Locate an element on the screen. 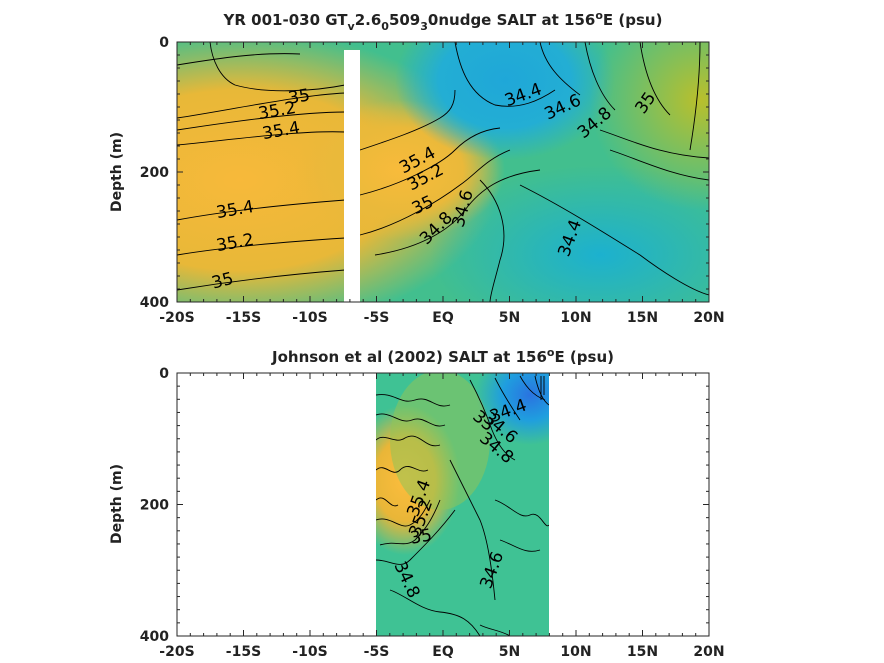 The image size is (884, 663). bottom-x-tick-label: -10S is located at coordinates (309, 652).